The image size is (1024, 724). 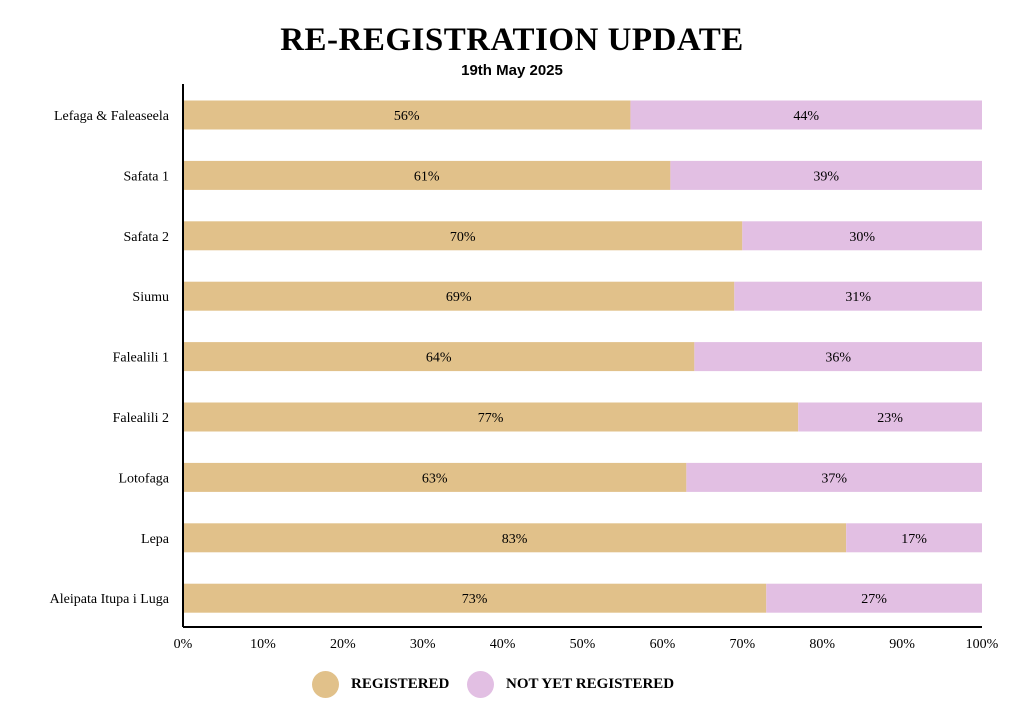 I want to click on data-label: 83%, so click(x=515, y=539).